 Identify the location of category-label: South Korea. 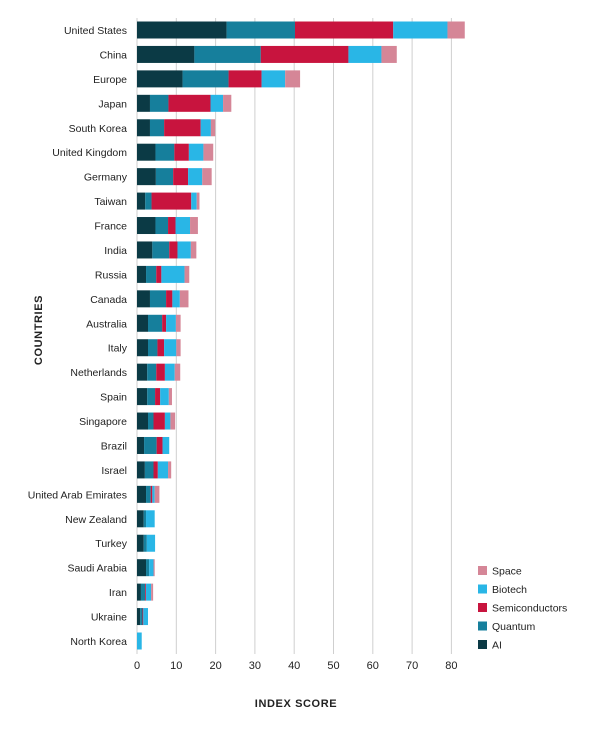
(98, 129).